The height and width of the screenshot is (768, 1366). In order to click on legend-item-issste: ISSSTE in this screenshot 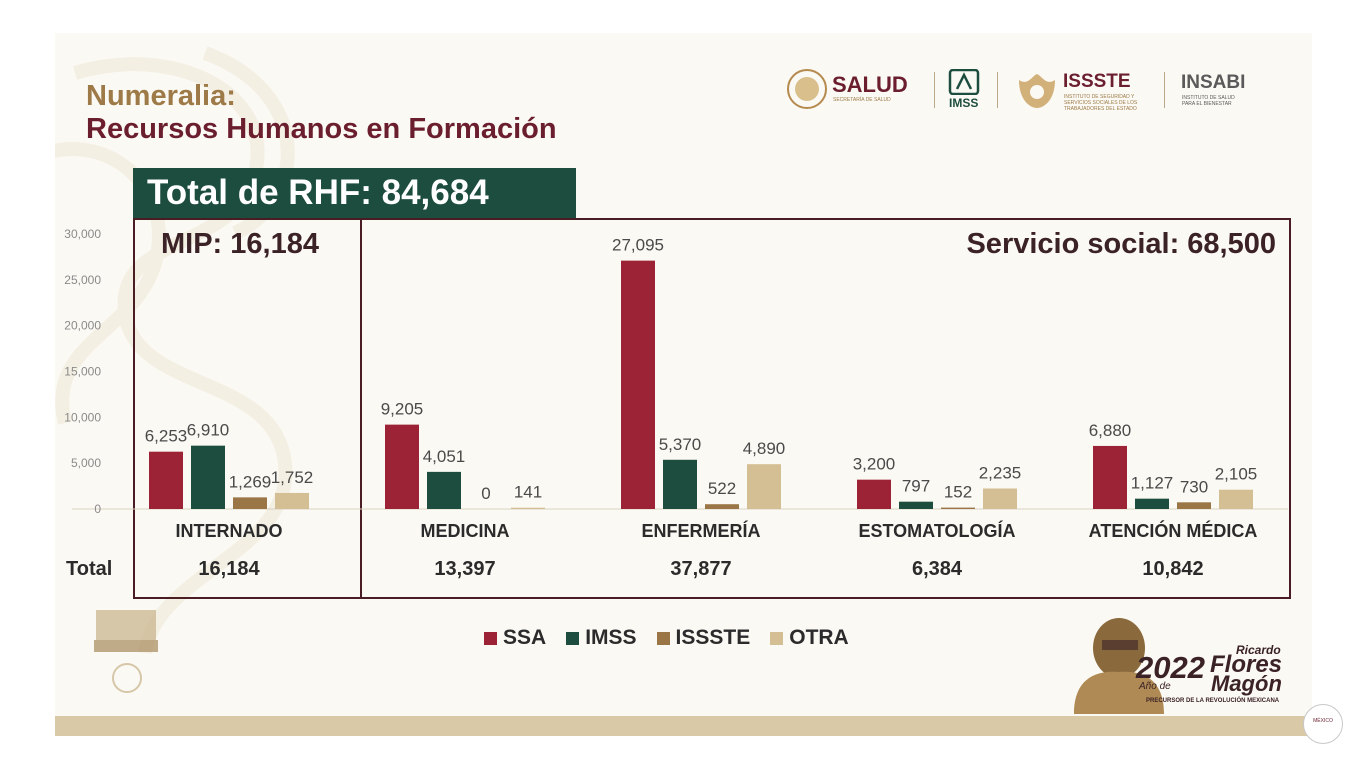, I will do `click(703, 638)`.